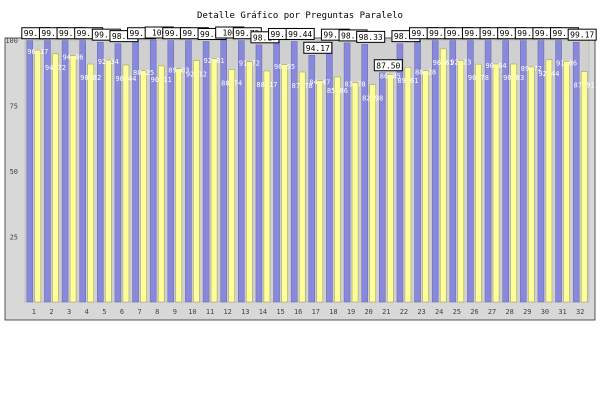 This screenshot has height=400, width=600. I want to click on x-tick-label: 6, so click(122, 312).